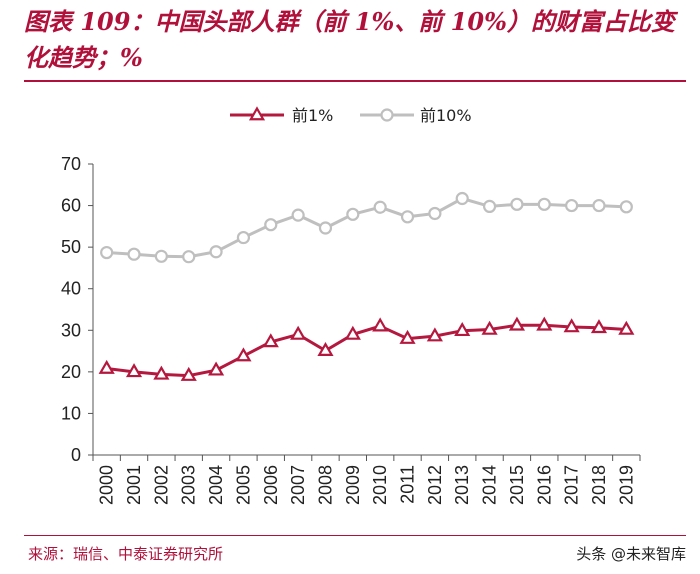 This screenshot has height=574, width=700. I want to click on x-tick-label: 2016, so click(544, 485).